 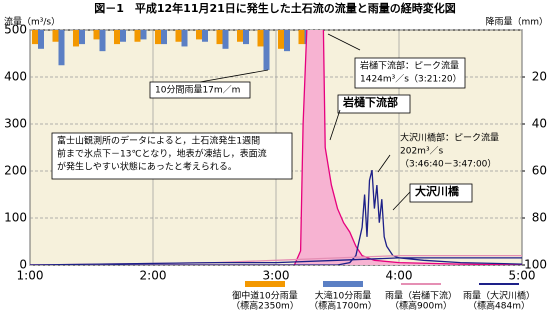 I want to click on annotation-text: 大沢川橋部：ピーク流量, so click(x=449, y=138).